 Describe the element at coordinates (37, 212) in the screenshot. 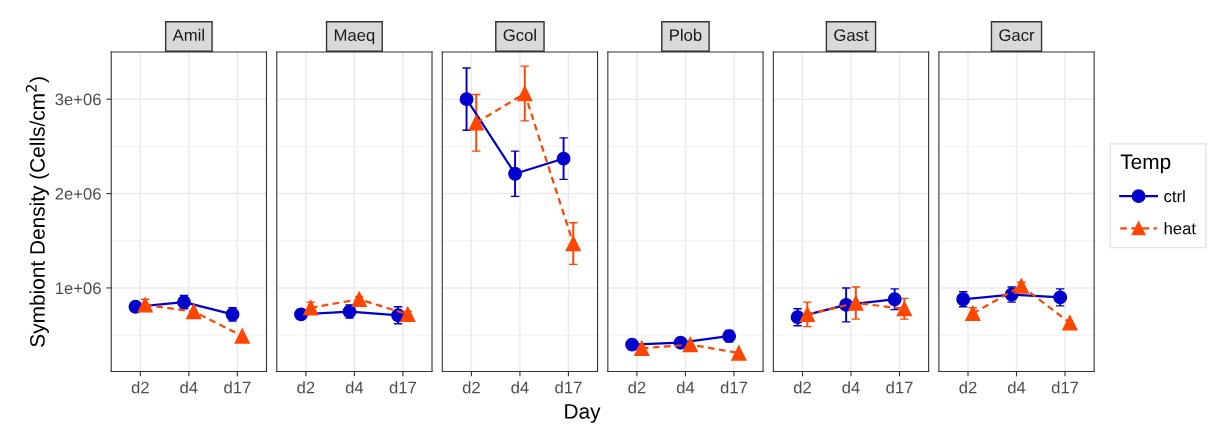

I see `y-axis-title: Symbiont Density (Cells/cm$^{2}$)` at that location.